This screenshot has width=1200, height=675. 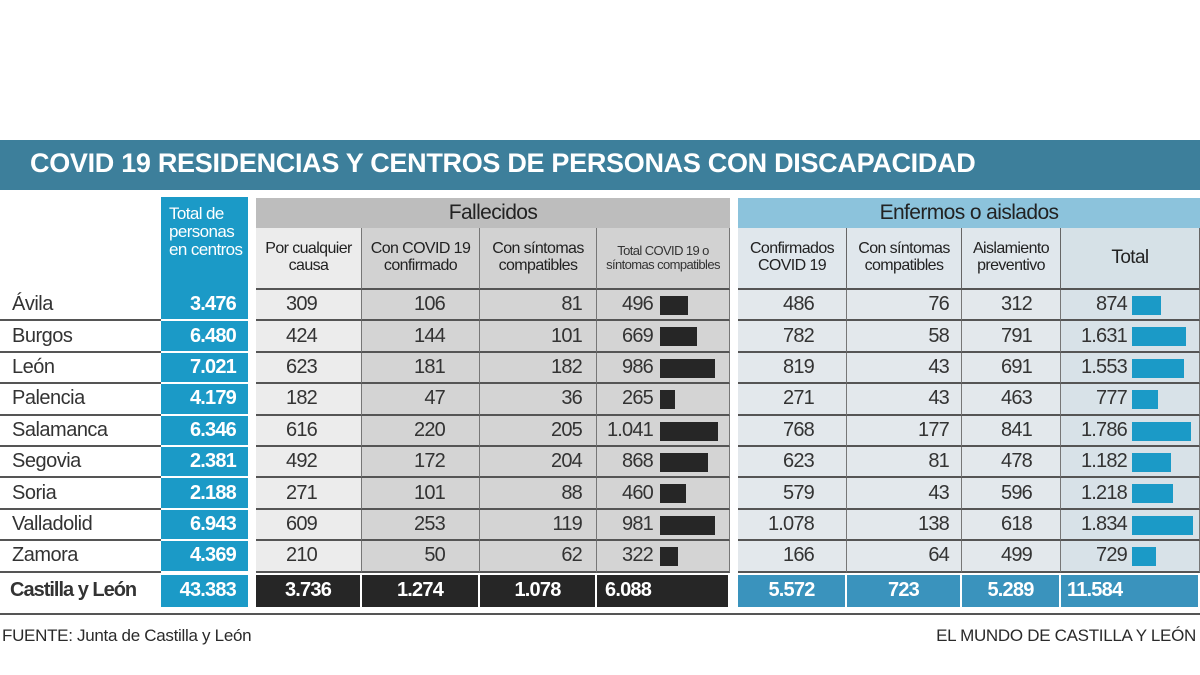 What do you see at coordinates (904, 431) in the screenshot?
I see `enfermos-value: 177` at bounding box center [904, 431].